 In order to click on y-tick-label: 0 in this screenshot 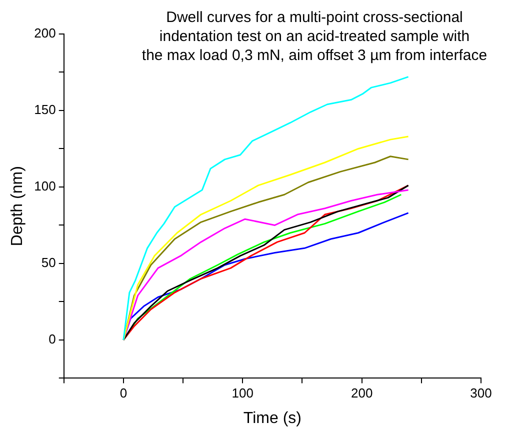, I will do `click(52, 339)`.